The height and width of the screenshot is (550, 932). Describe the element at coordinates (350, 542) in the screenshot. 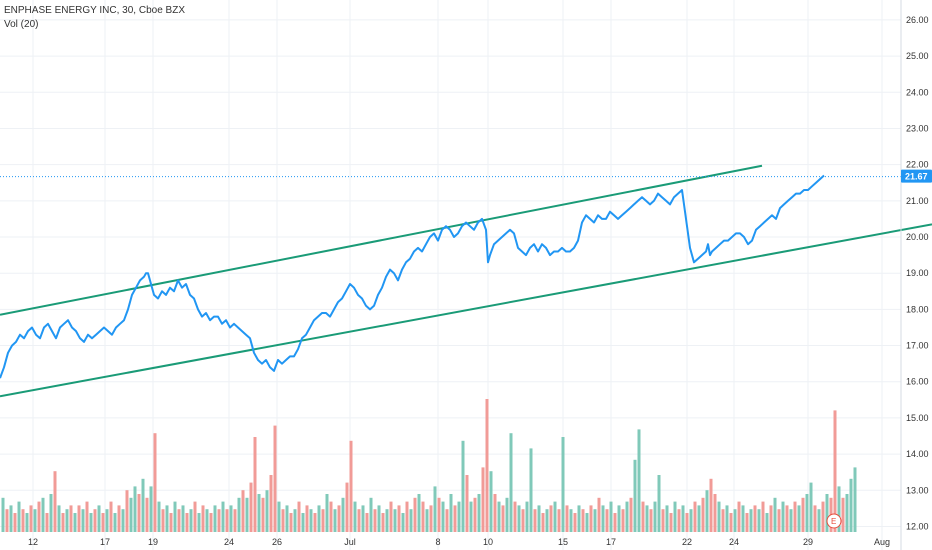

I see `x-tick-label: Jul` at that location.